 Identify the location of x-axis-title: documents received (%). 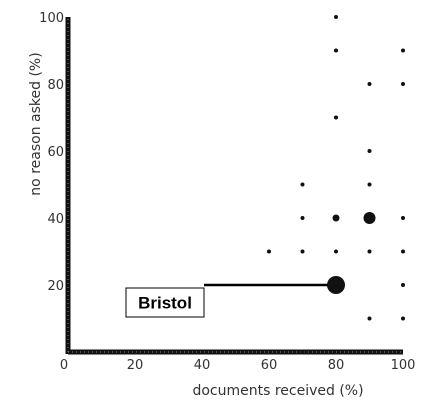
(277, 391).